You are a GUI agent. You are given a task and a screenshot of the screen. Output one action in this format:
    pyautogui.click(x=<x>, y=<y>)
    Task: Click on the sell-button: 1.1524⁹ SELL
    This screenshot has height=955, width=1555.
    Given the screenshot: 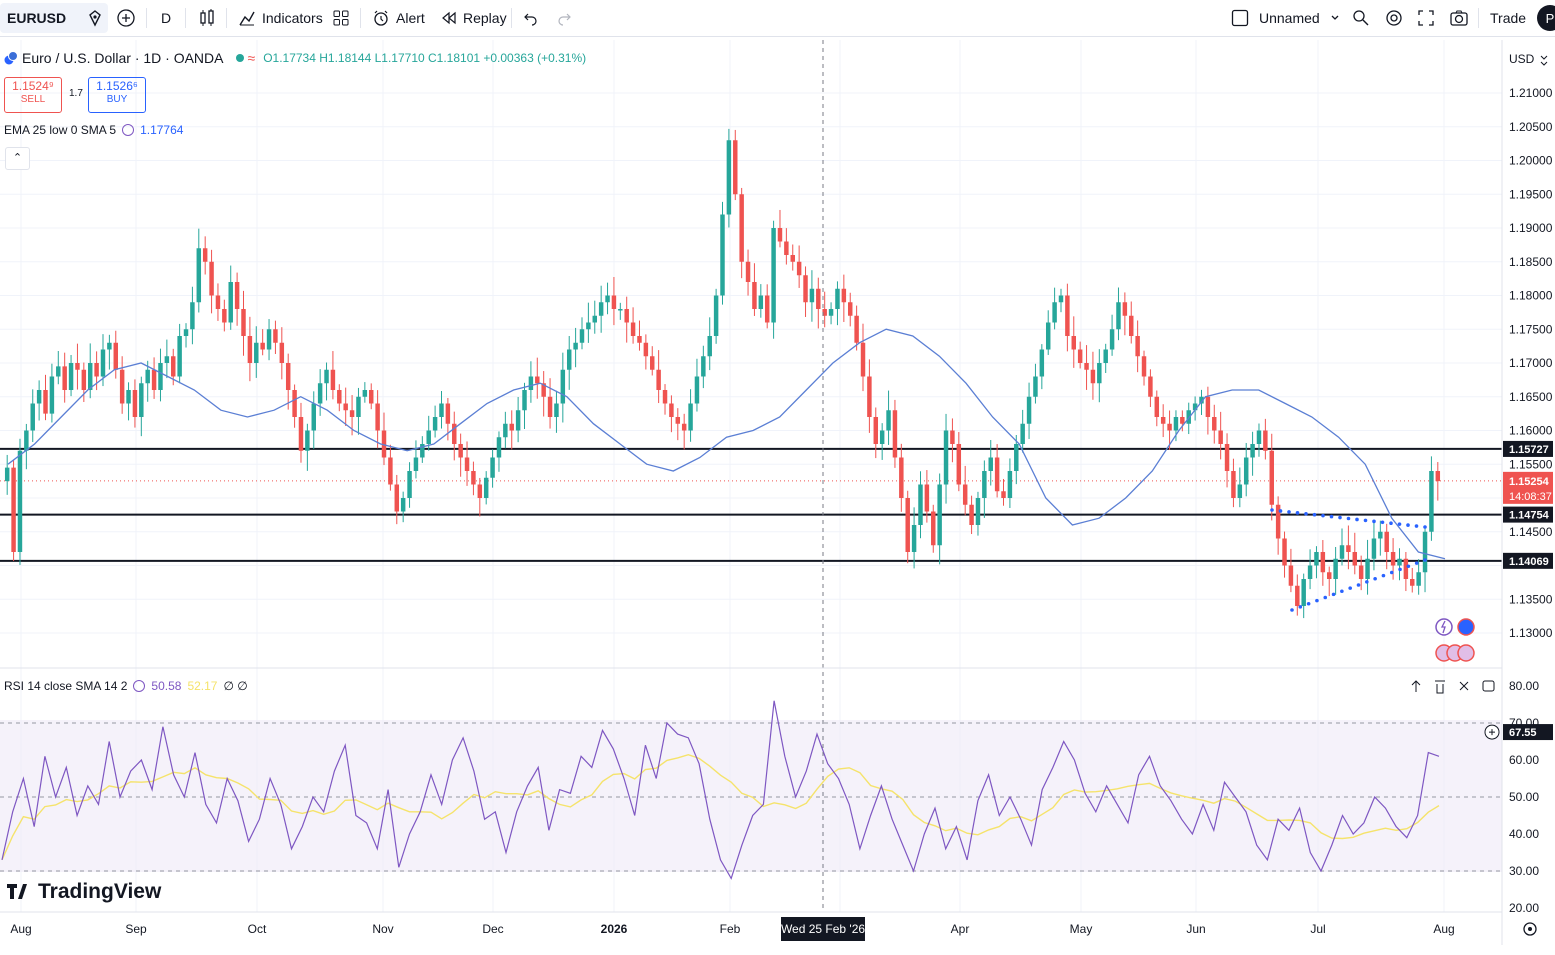 What is the action you would take?
    pyautogui.click(x=33, y=95)
    